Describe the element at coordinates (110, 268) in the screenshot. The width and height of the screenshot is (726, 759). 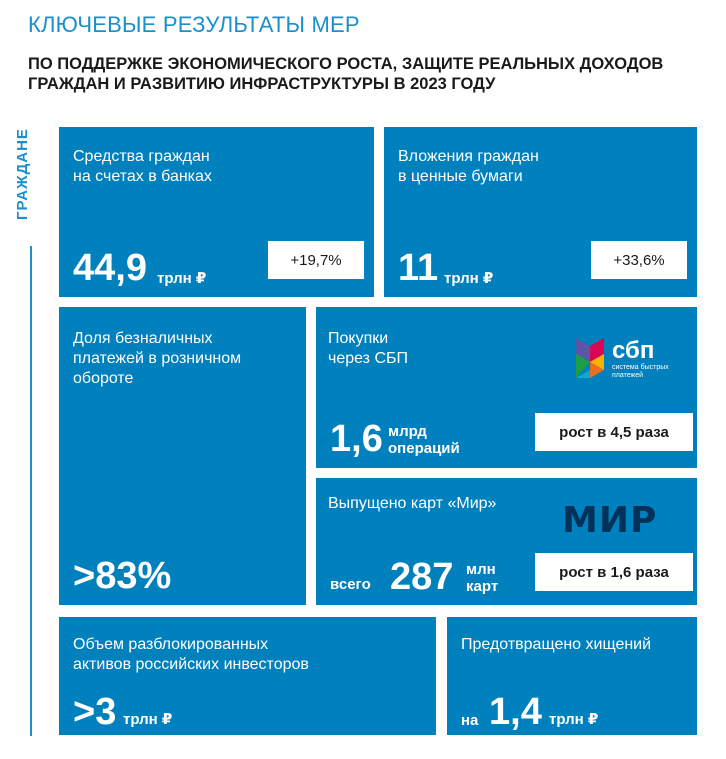
I see `card-value: 44,9` at that location.